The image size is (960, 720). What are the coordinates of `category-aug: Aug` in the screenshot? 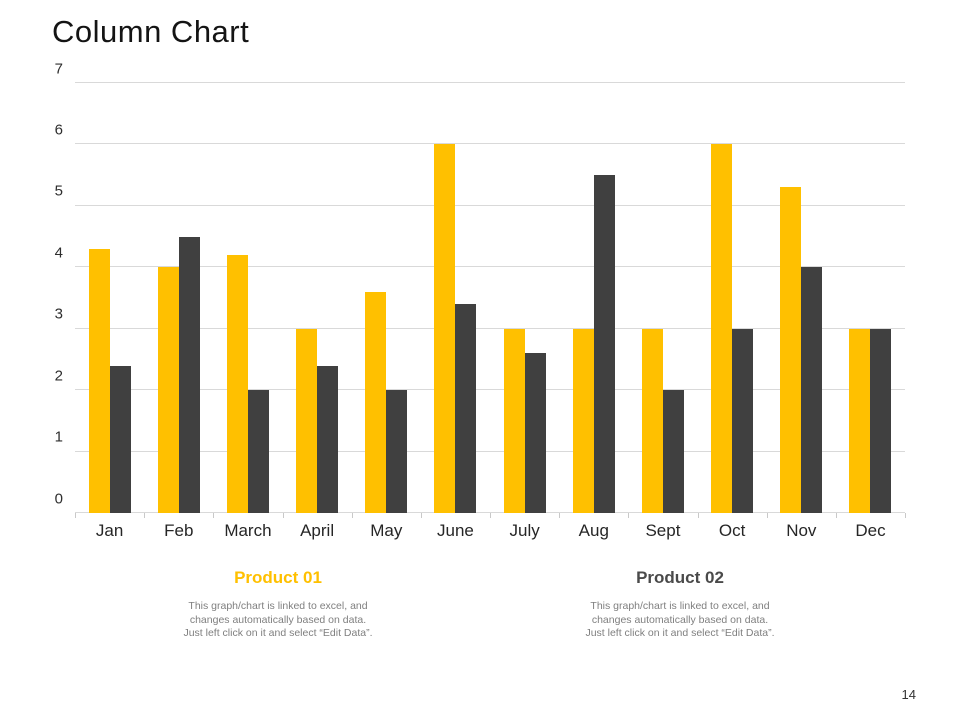 It's located at (593, 311).